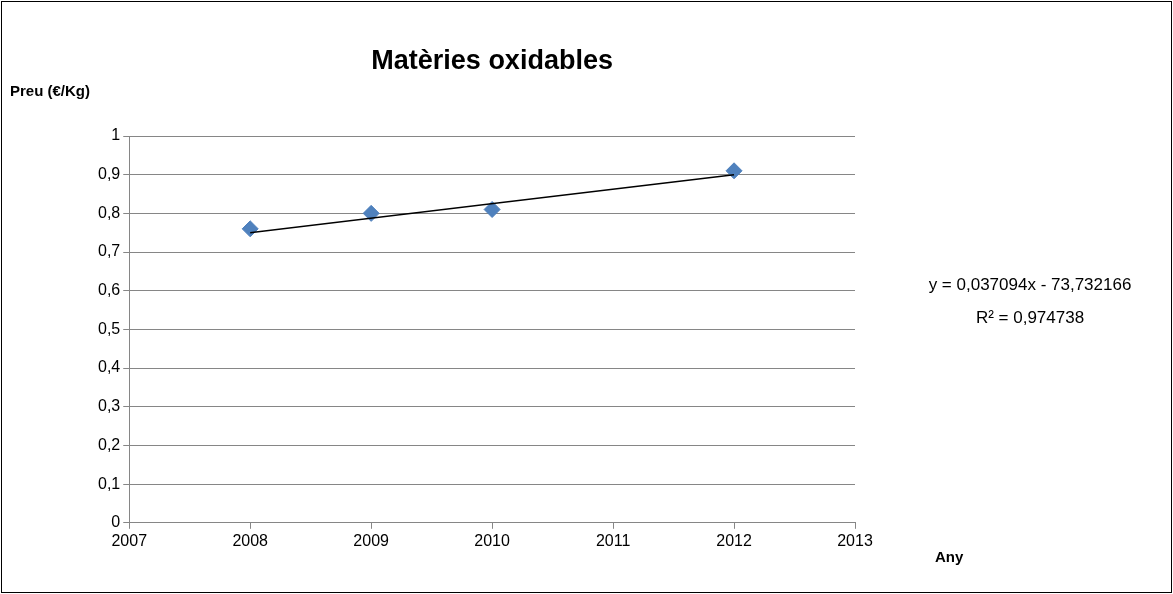 This screenshot has width=1173, height=594. Describe the element at coordinates (50, 91) in the screenshot. I see `y-axis-title: Preu (€/Kg)` at that location.